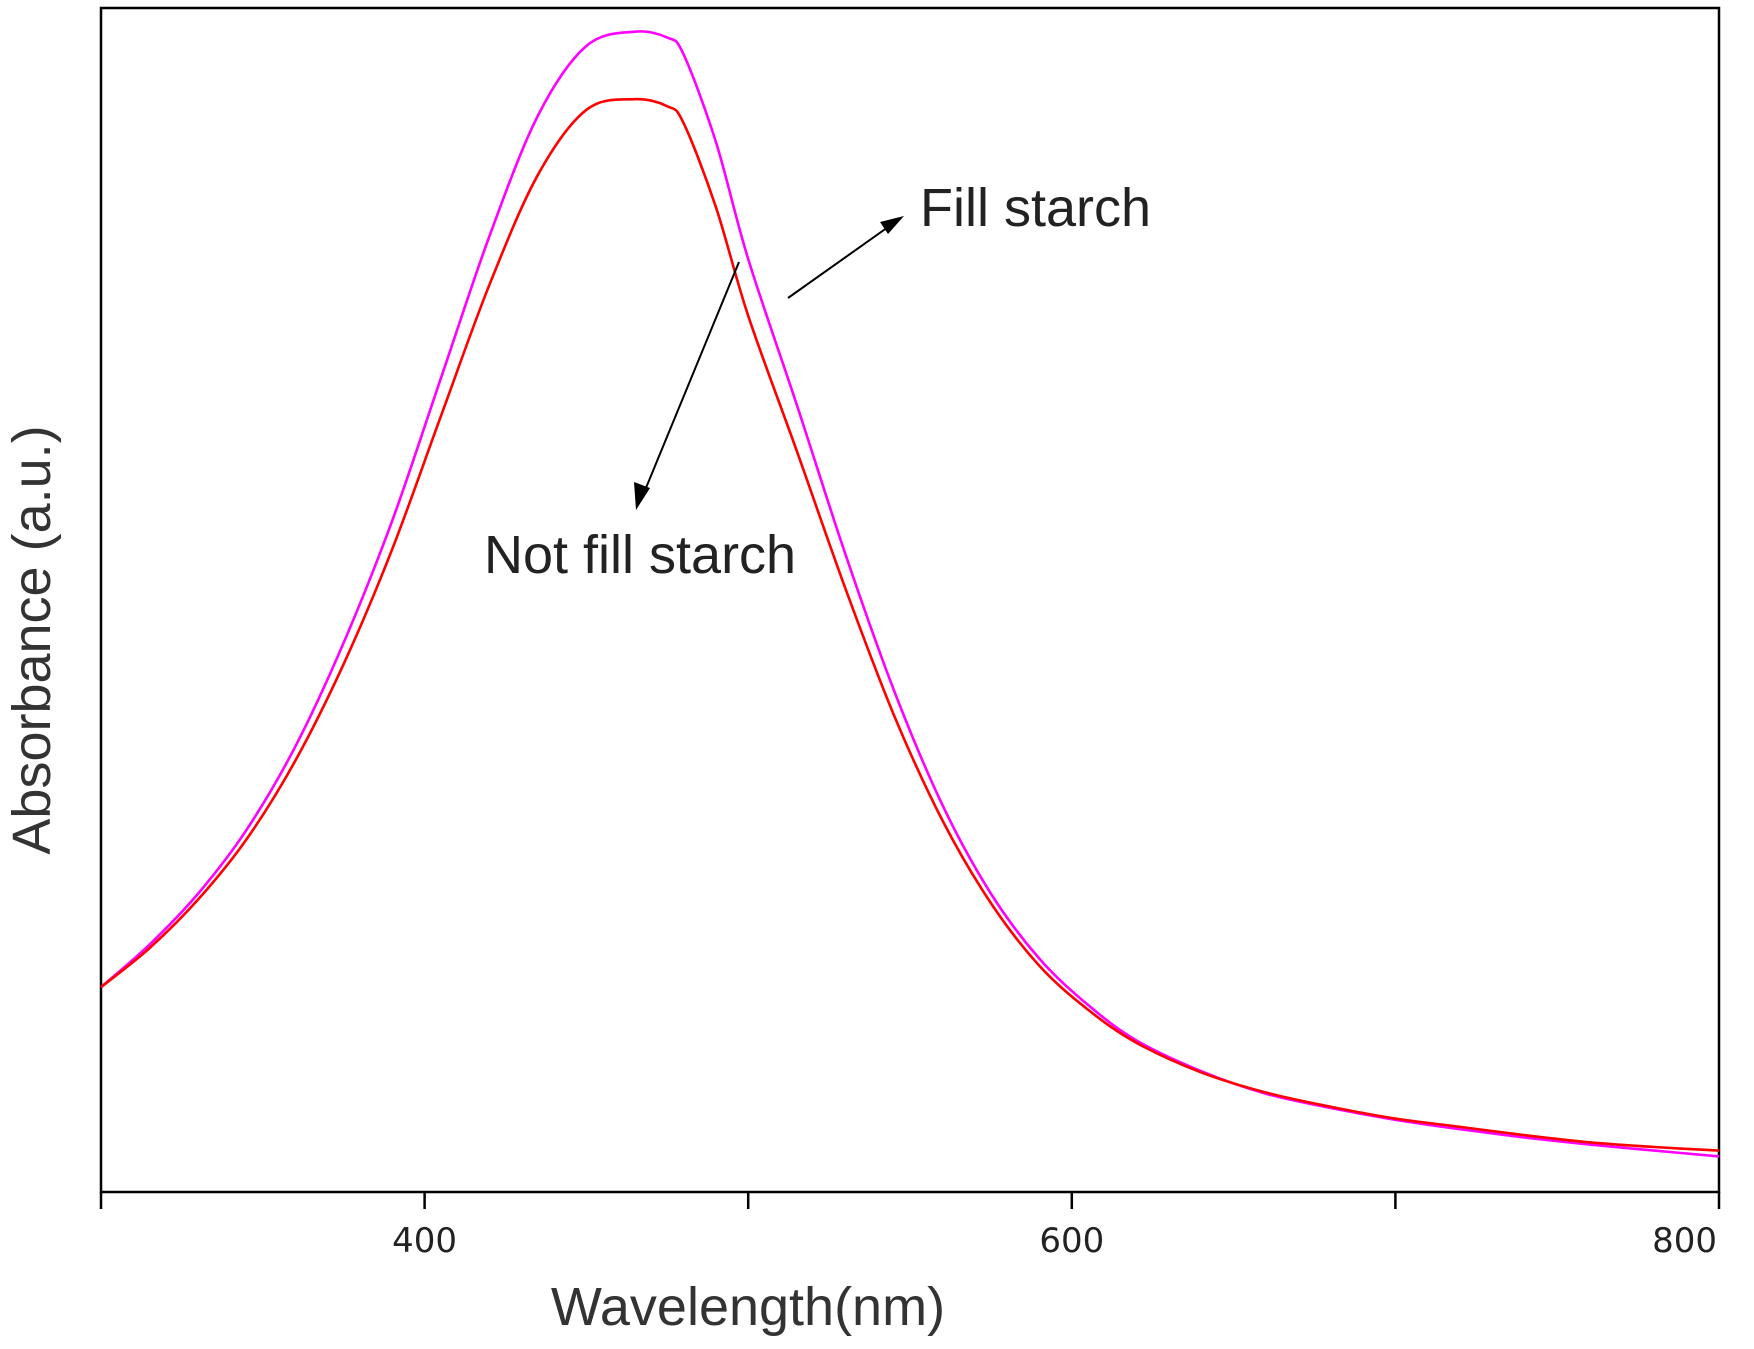 Image resolution: width=1754 pixels, height=1349 pixels. What do you see at coordinates (910, 1200) in the screenshot?
I see `x-axis-ticks` at bounding box center [910, 1200].